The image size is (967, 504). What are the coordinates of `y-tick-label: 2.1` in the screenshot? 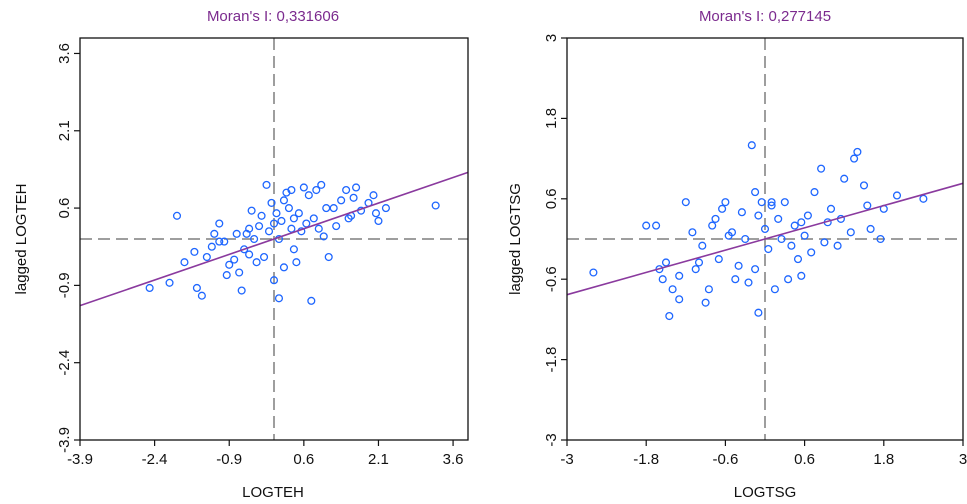 It's located at (64, 130).